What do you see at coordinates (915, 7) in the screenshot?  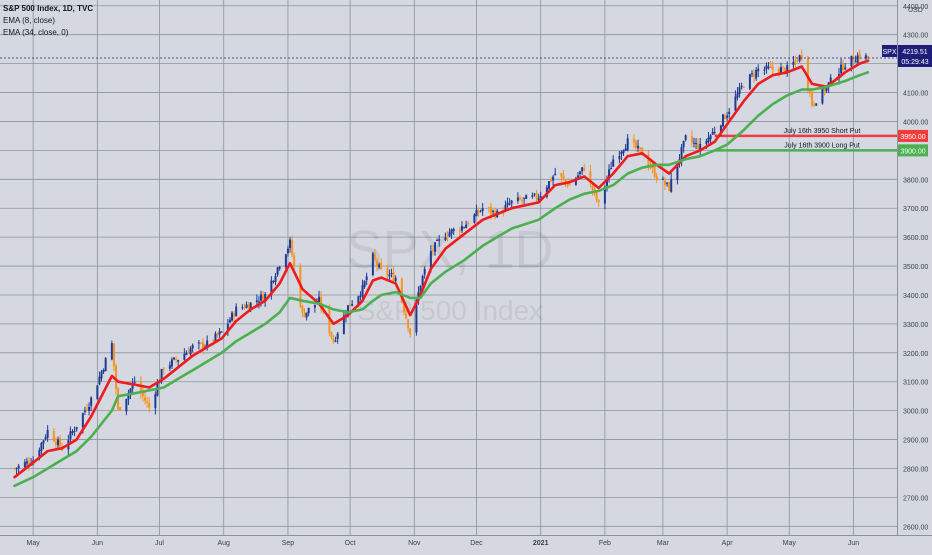 I see `y-tick-label: 4400.00` at bounding box center [915, 7].